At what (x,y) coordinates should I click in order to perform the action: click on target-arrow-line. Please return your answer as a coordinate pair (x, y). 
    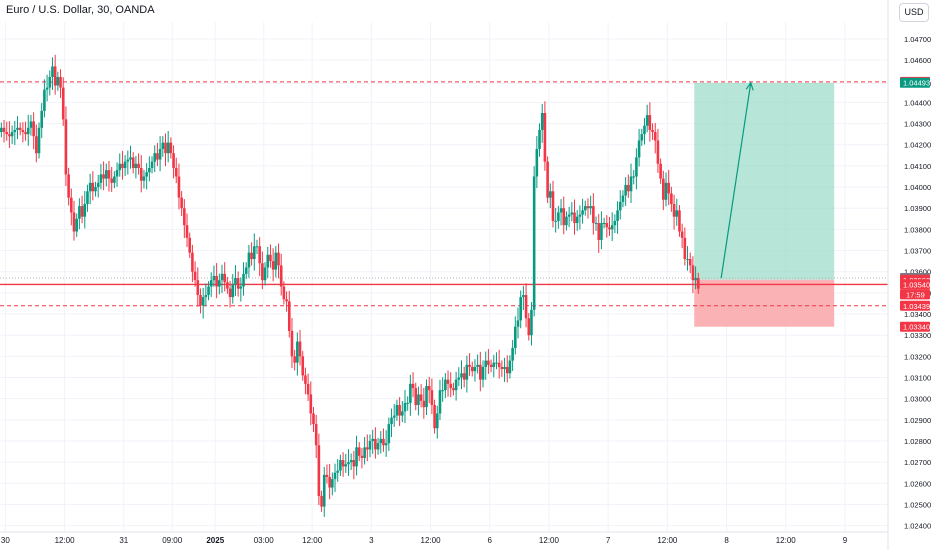
    Looking at the image, I should click on (736, 180).